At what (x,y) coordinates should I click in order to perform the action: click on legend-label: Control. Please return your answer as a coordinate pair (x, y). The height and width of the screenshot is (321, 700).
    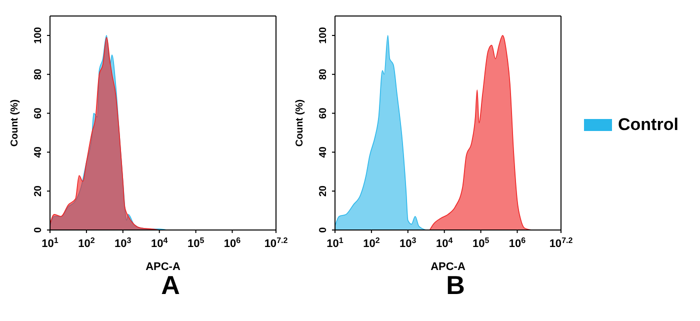
    Looking at the image, I should click on (648, 124).